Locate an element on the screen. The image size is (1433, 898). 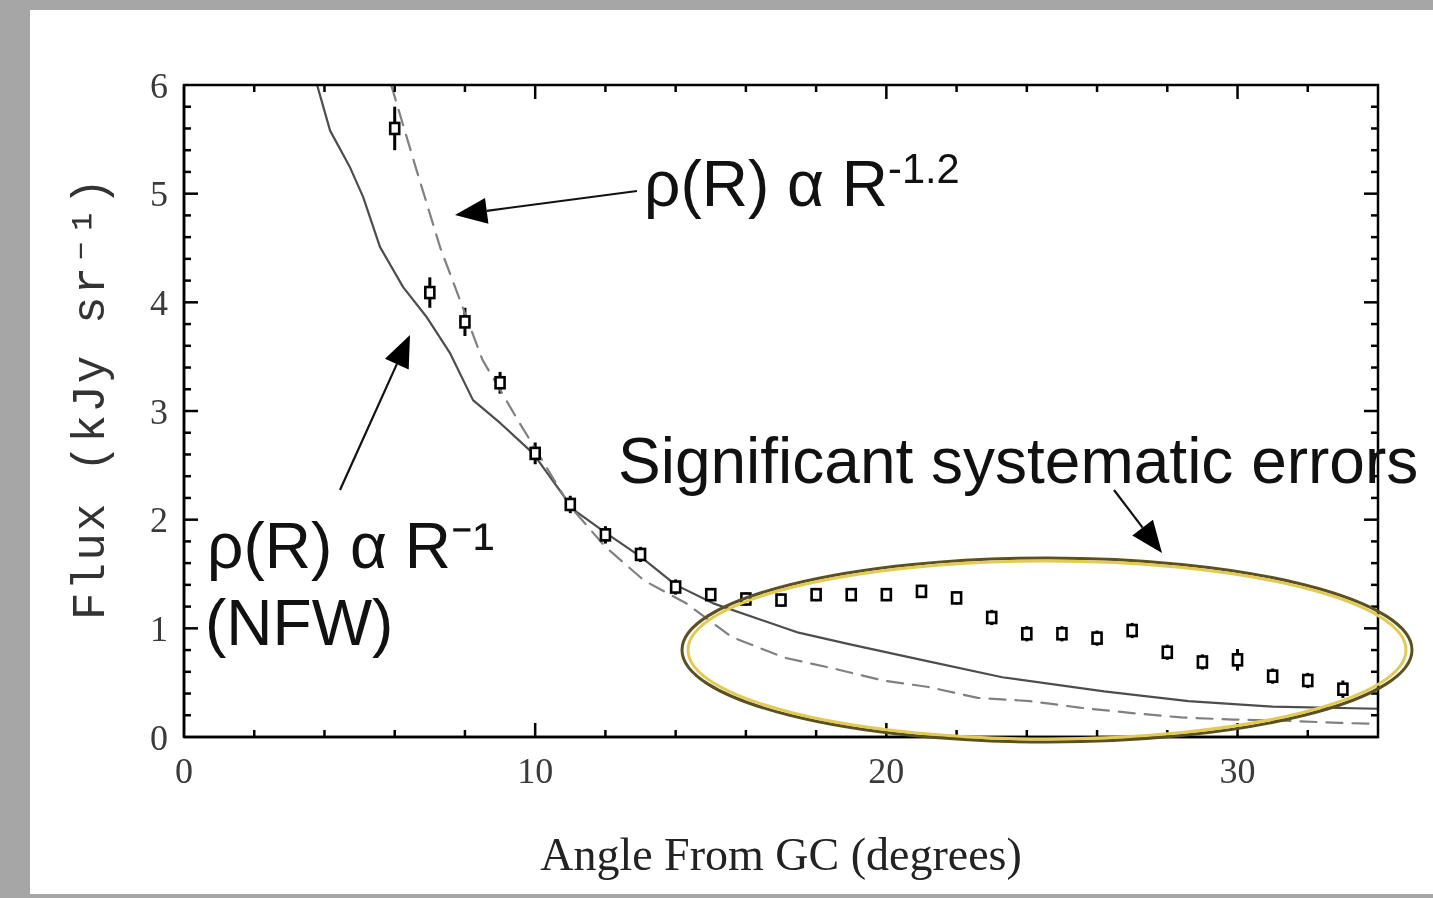
x-tick-label: 10 is located at coordinates (535, 770).